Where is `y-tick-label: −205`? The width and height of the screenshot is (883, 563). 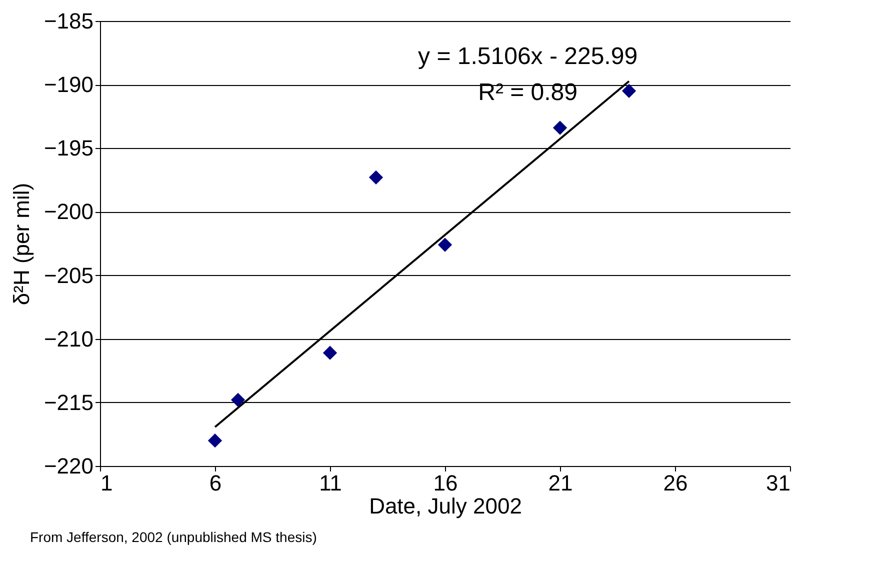
y-tick-label: −205 is located at coordinates (69, 275).